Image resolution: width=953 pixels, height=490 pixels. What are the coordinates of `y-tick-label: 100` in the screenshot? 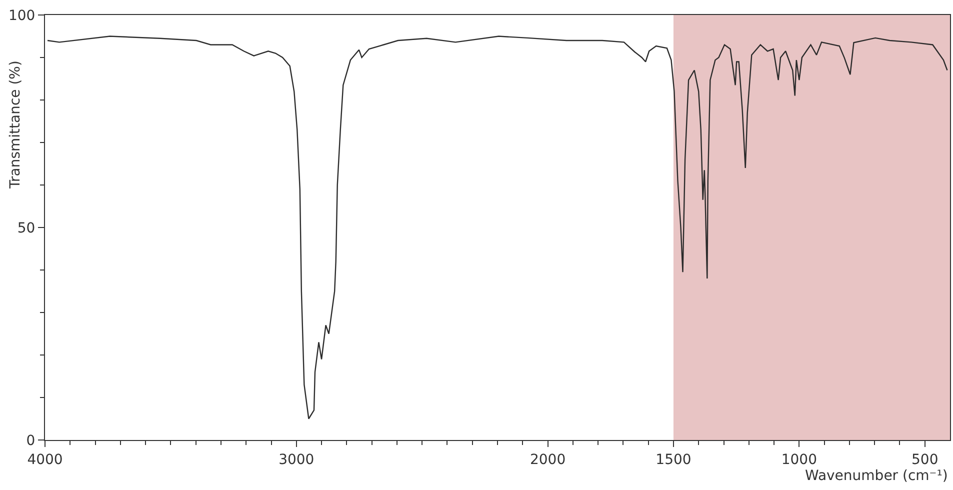 It's located at (22, 16).